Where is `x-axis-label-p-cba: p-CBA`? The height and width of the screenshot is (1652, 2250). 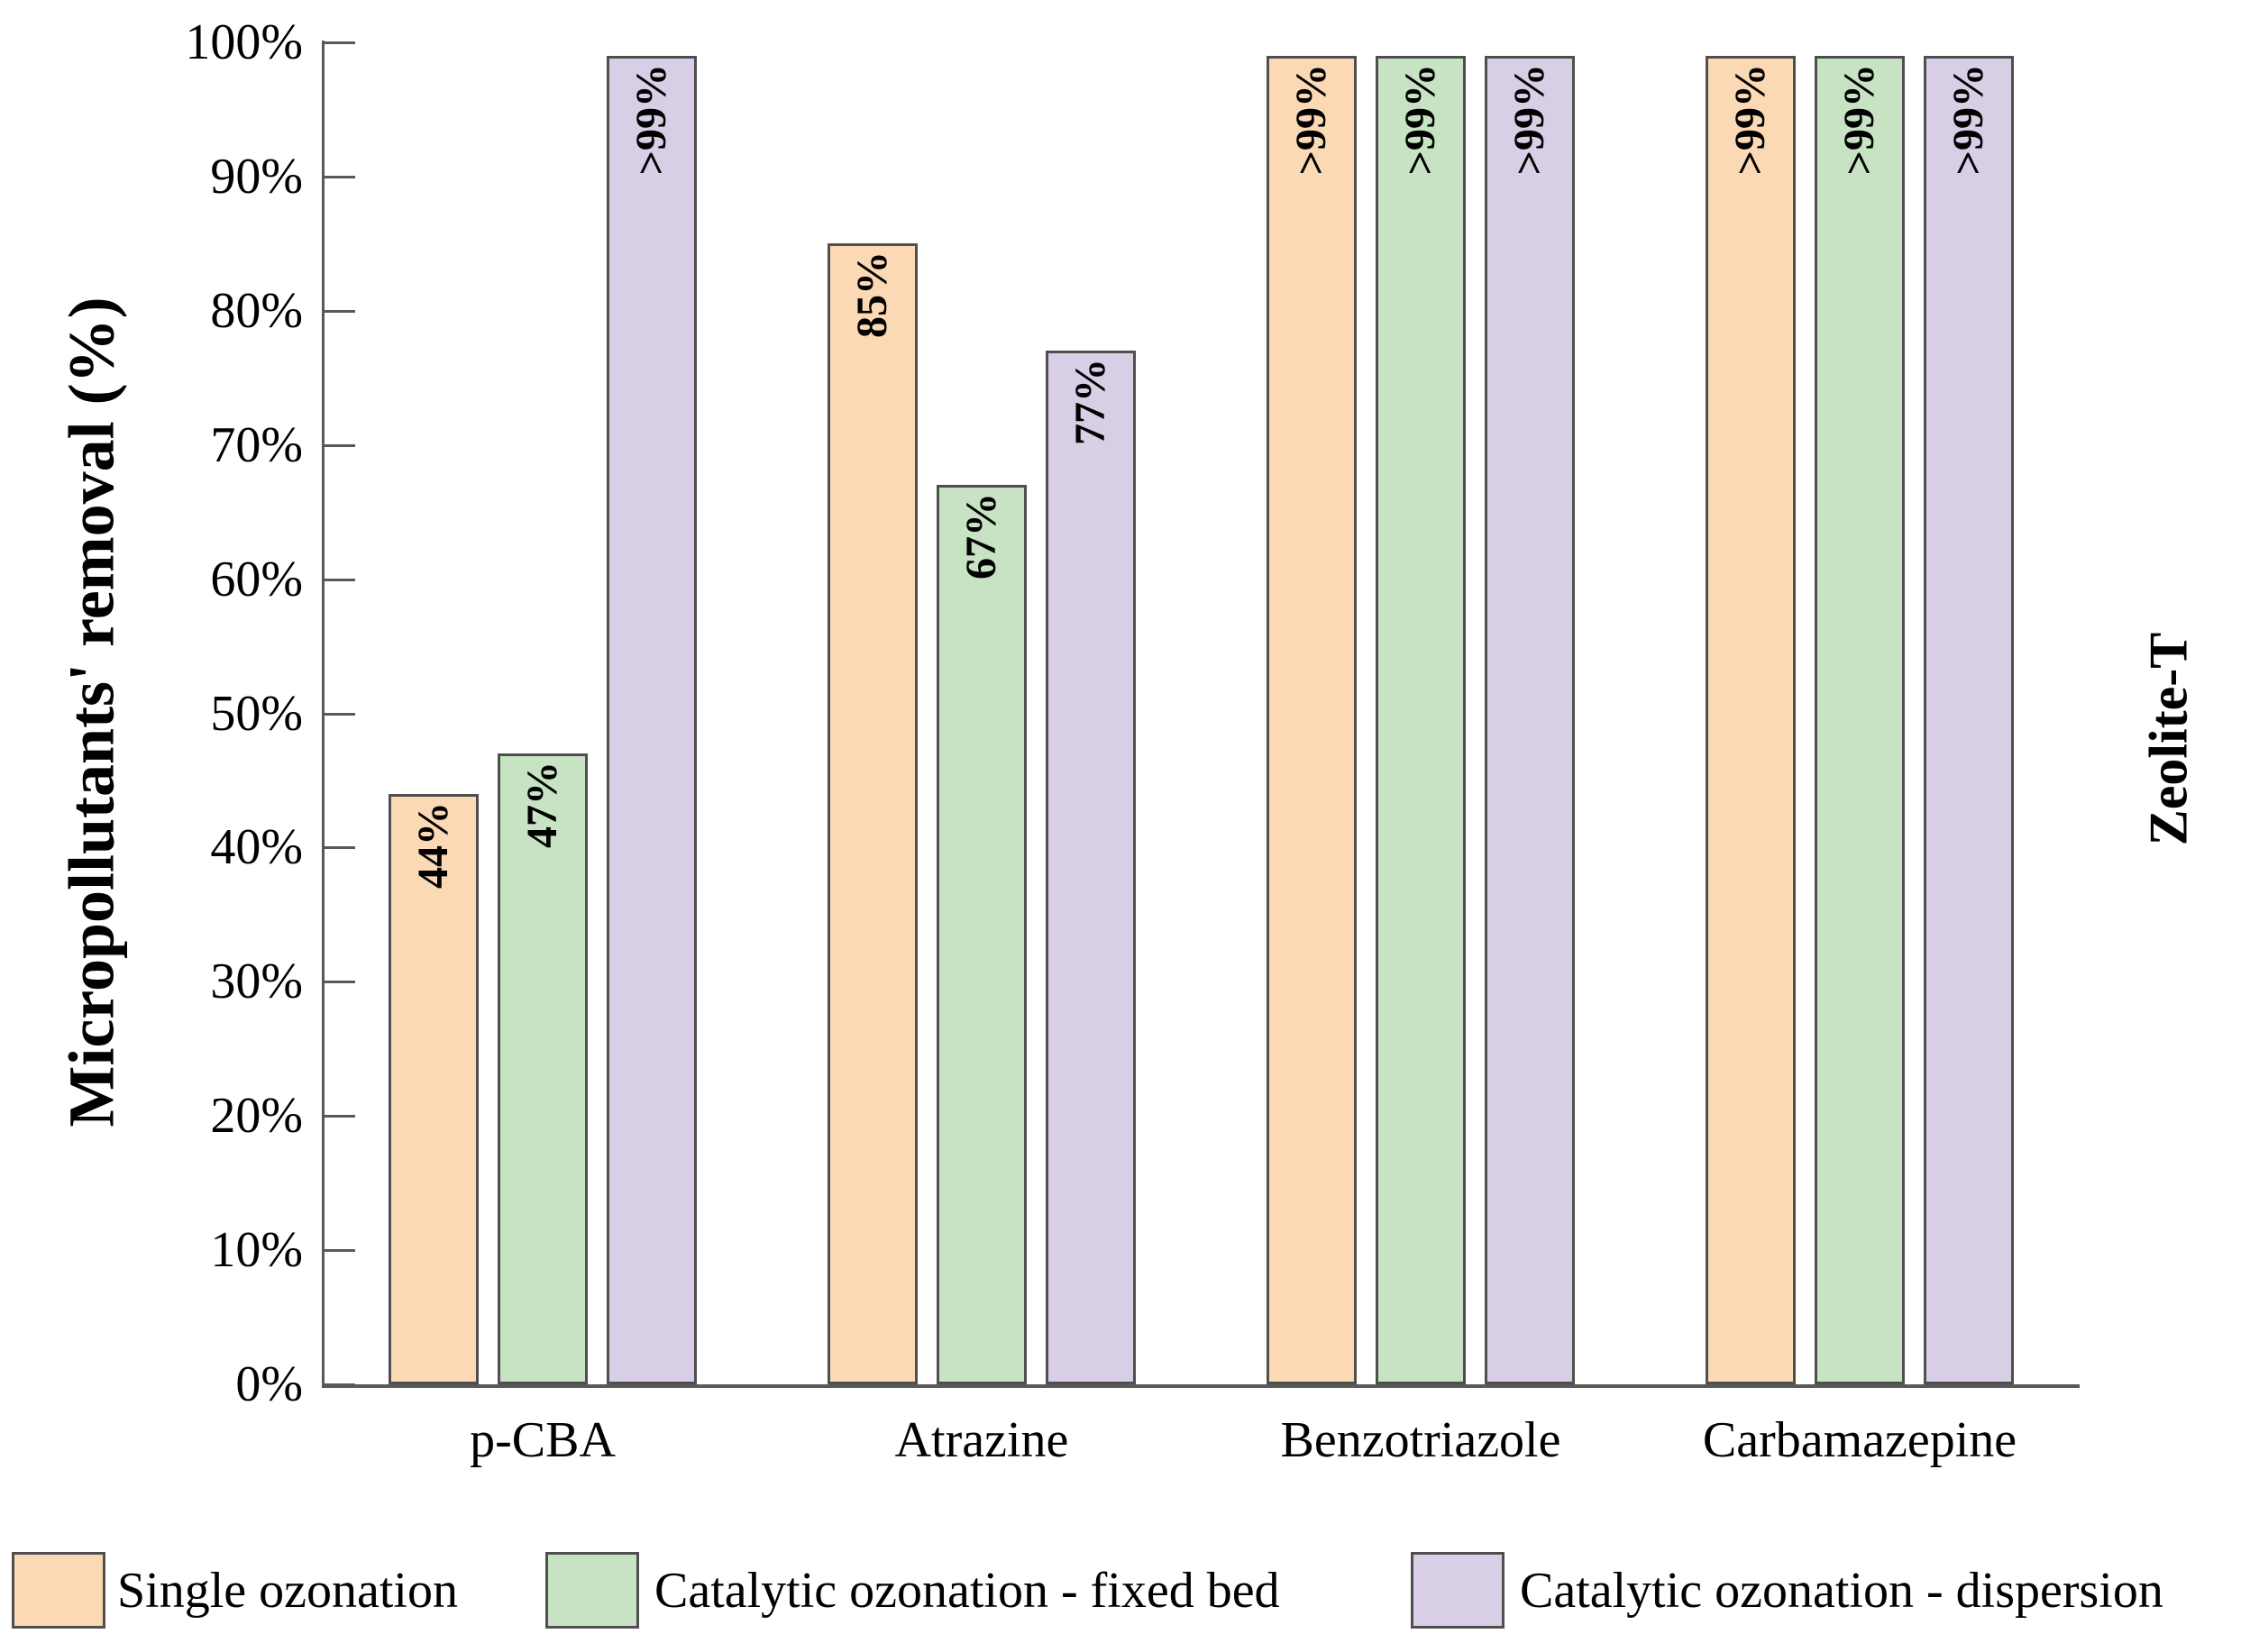 x-axis-label-p-cba: p-CBA is located at coordinates (543, 1440).